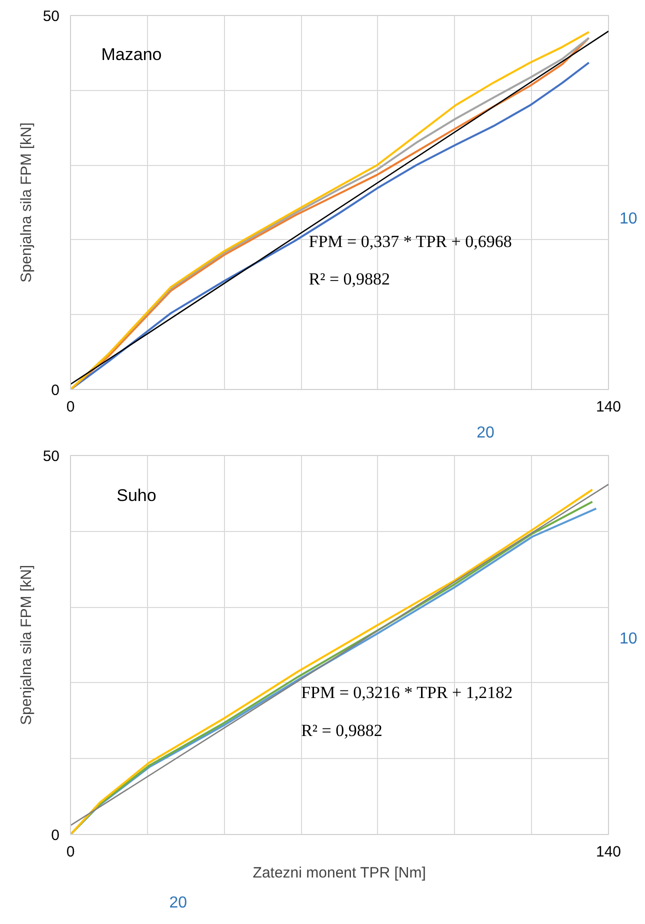 The height and width of the screenshot is (924, 645). I want to click on x-axis-title: Zatezni monent TPR [Nm], so click(339, 873).